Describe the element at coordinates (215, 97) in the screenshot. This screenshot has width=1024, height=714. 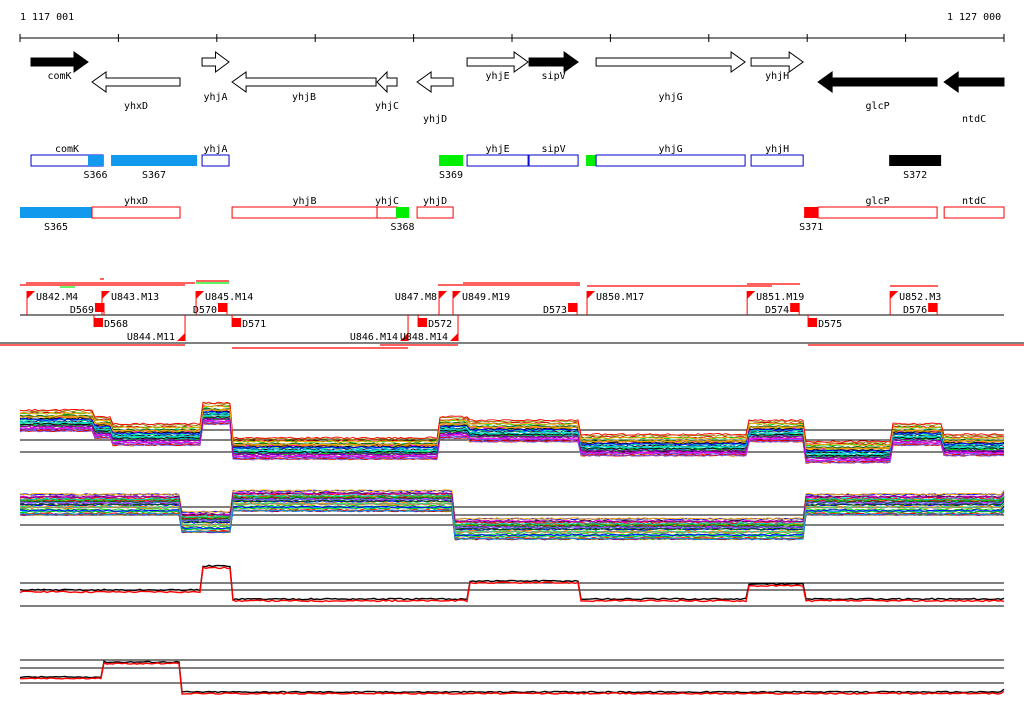
I see `gene-label-yhjA: yhjA` at that location.